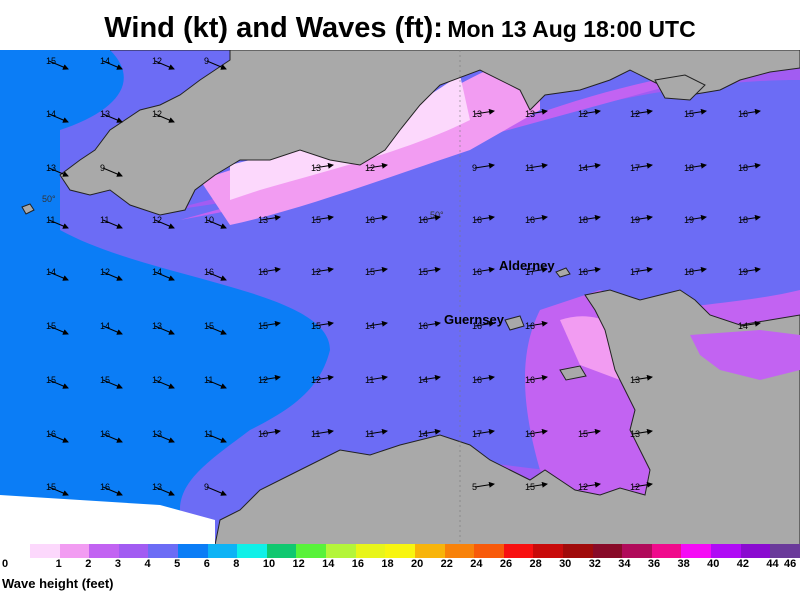  I want to click on wave-height-colorbar, so click(415, 551).